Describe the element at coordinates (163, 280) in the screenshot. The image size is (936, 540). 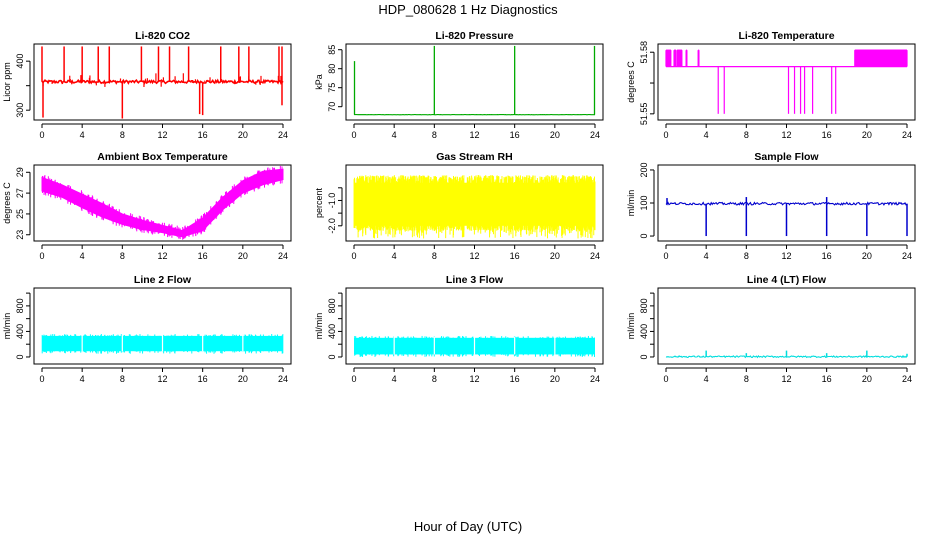
I see `panel-title: Line 2 Flow` at that location.